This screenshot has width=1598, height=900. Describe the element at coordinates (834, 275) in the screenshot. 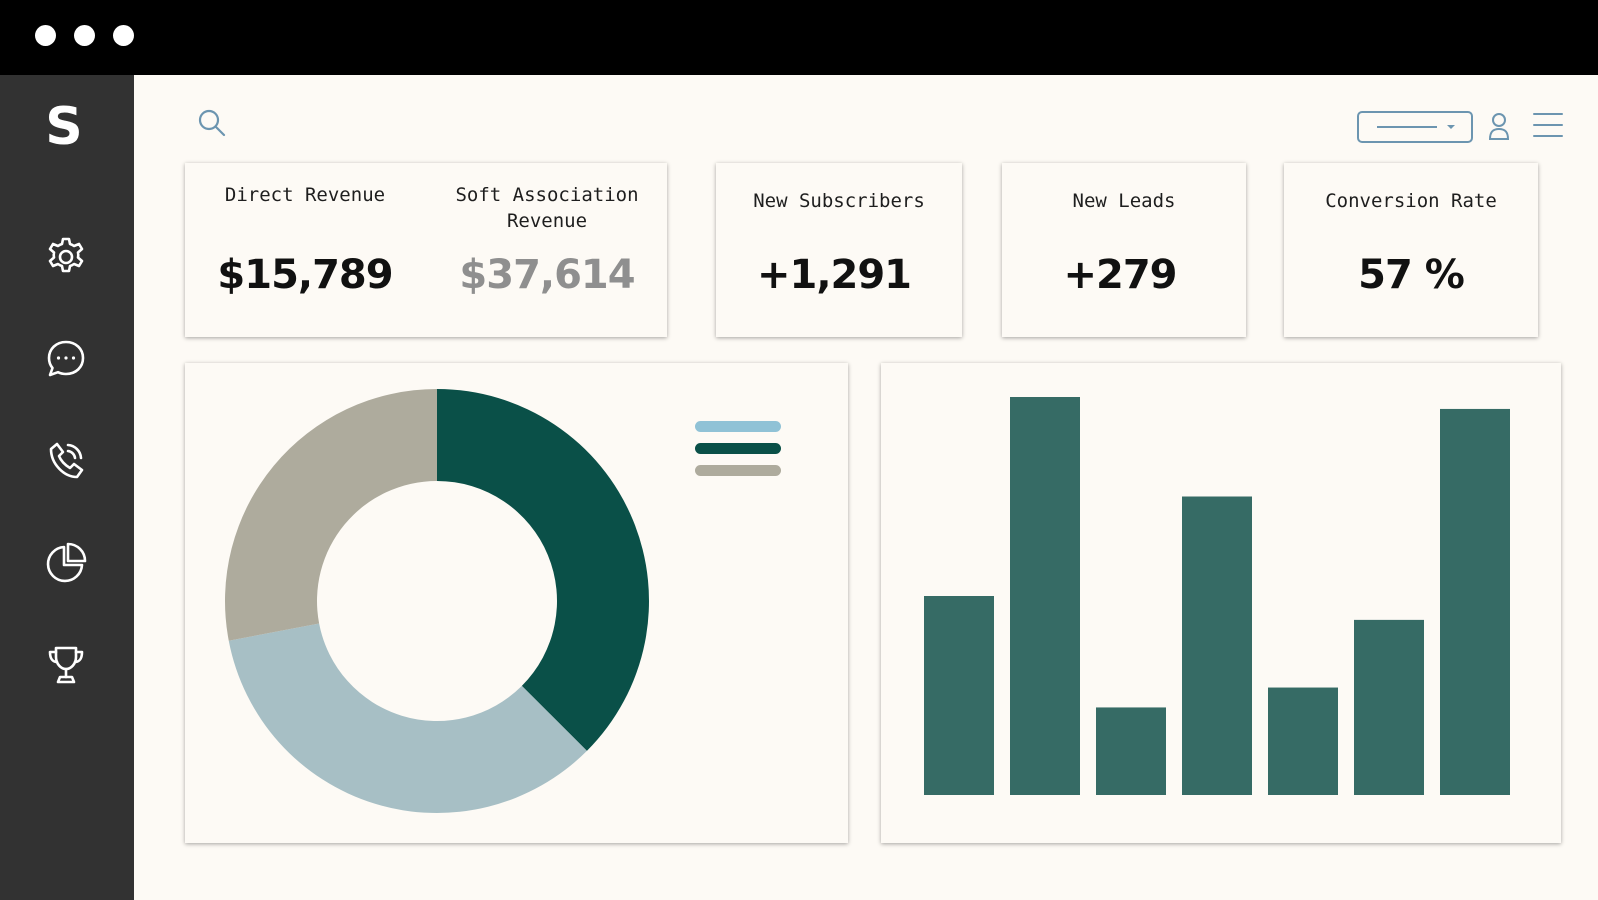

I see `new-subscribers-value: +1,291` at that location.